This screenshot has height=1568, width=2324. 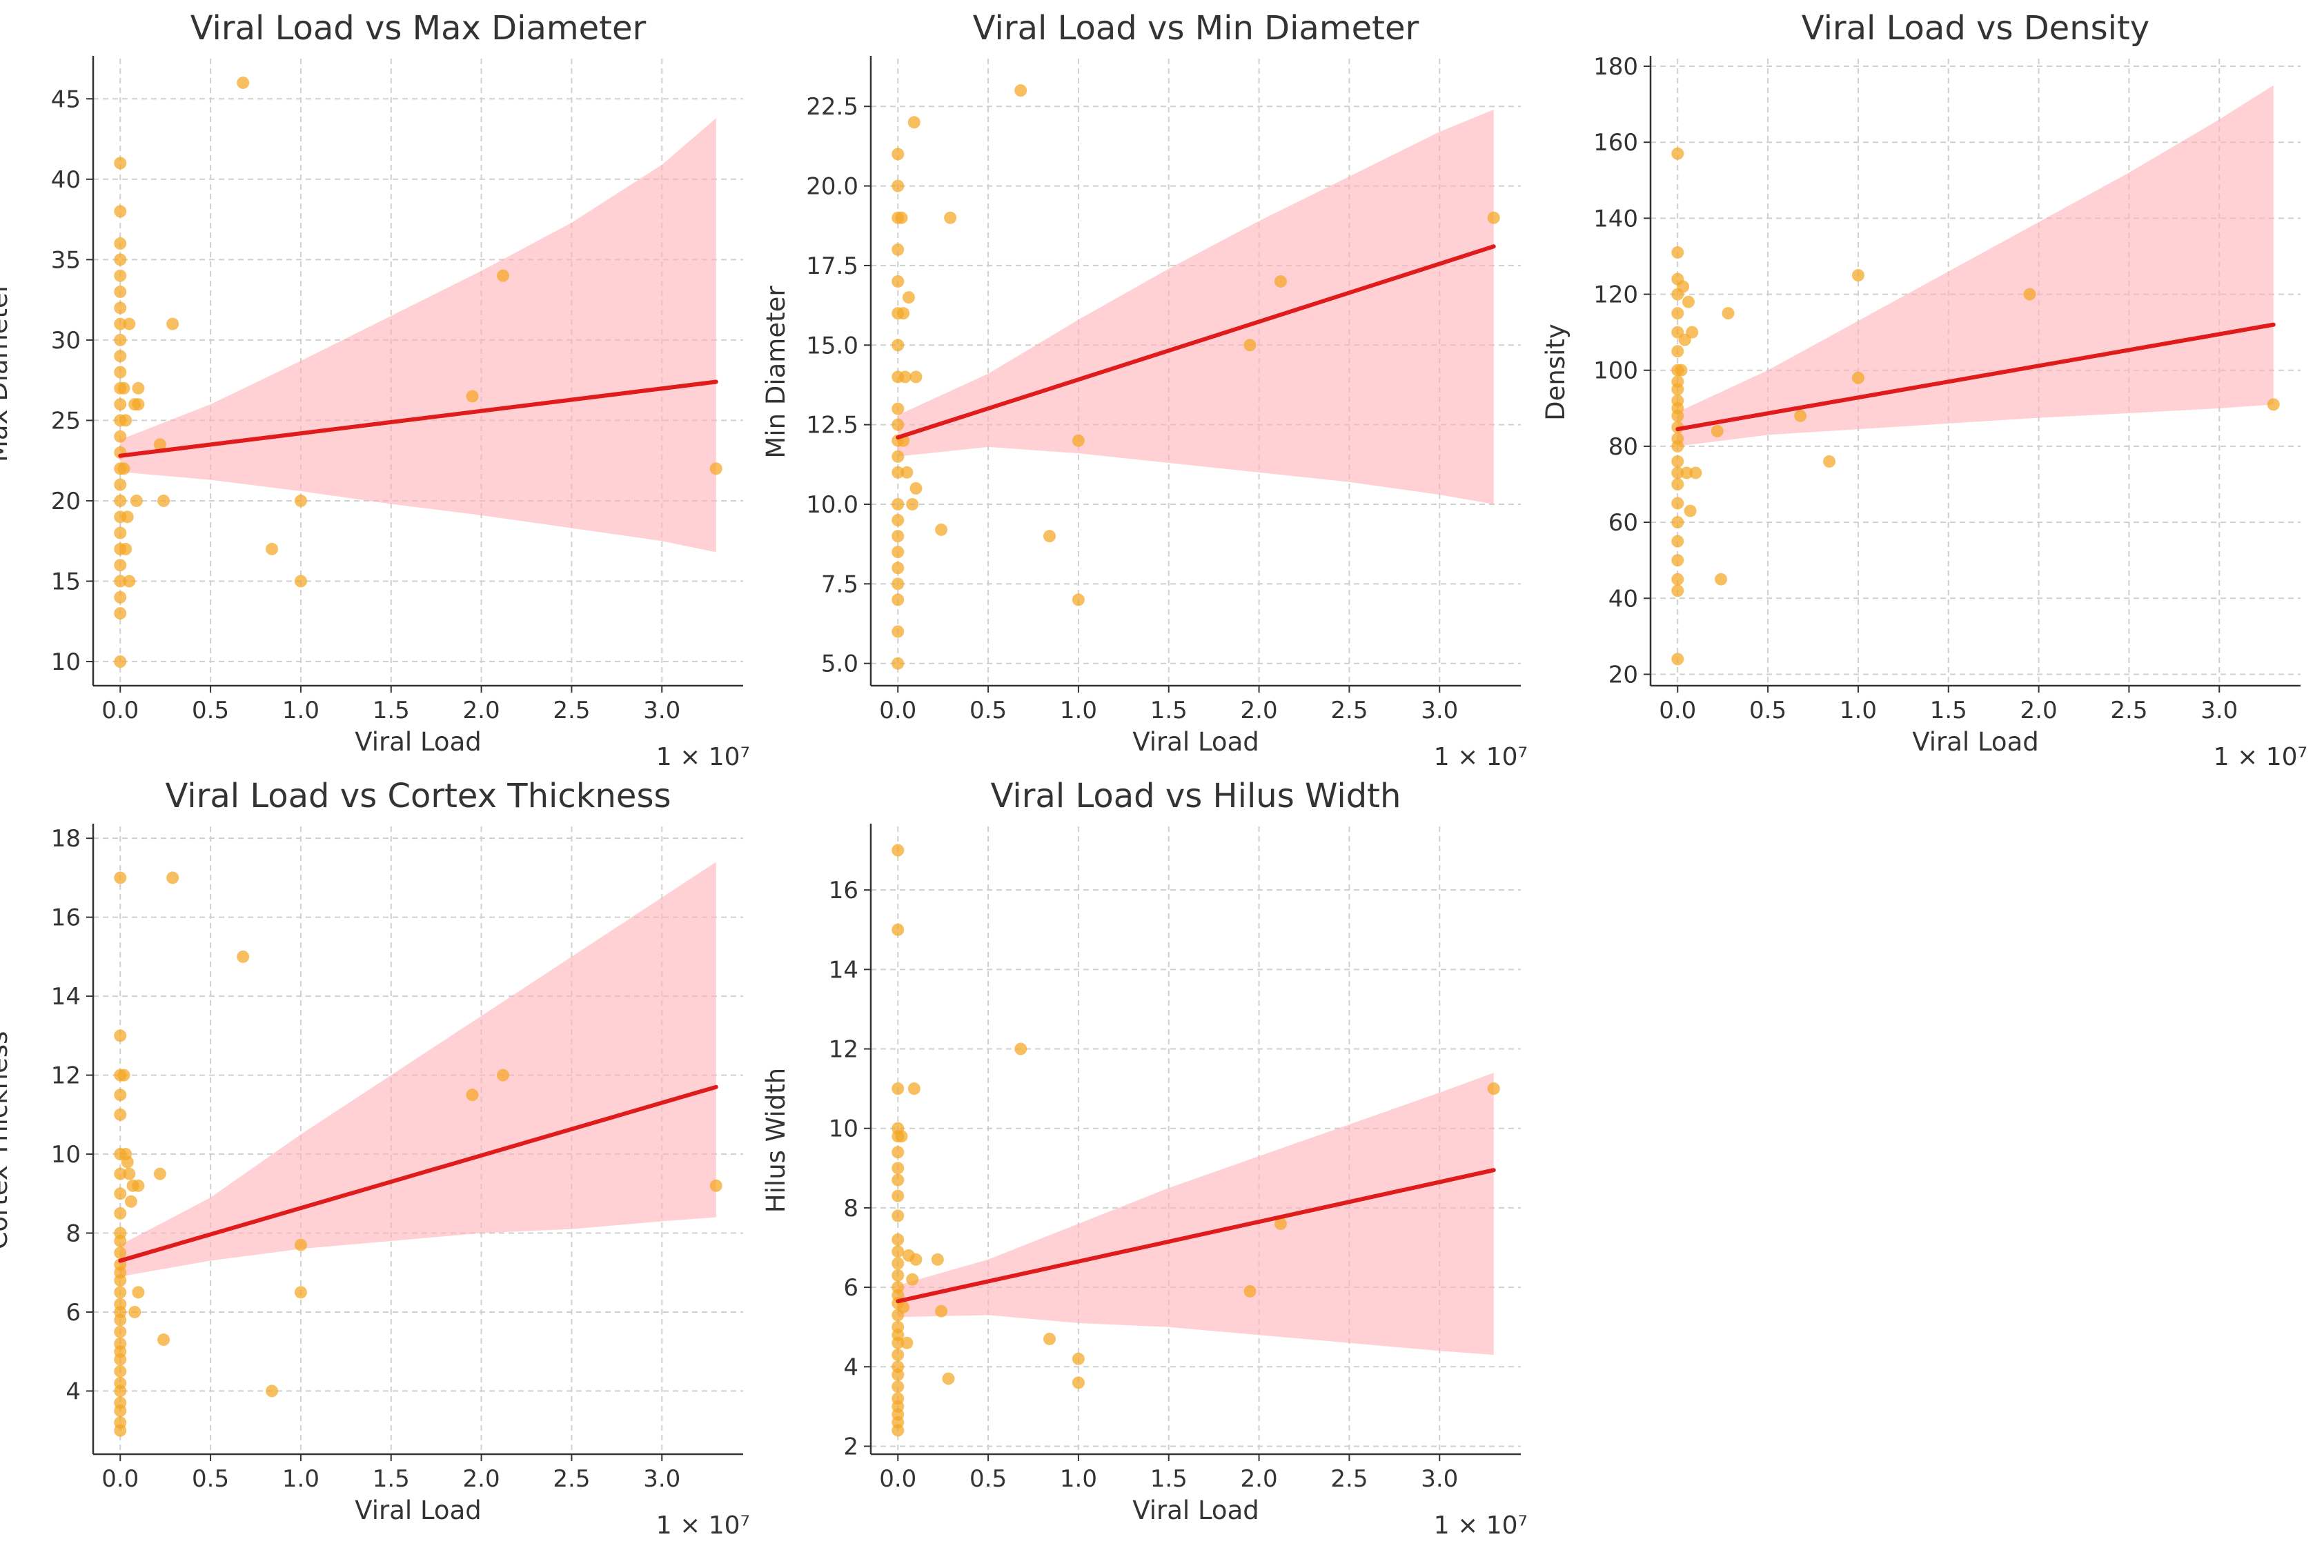 What do you see at coordinates (66, 1076) in the screenshot?
I see `y-tick-label: 12` at bounding box center [66, 1076].